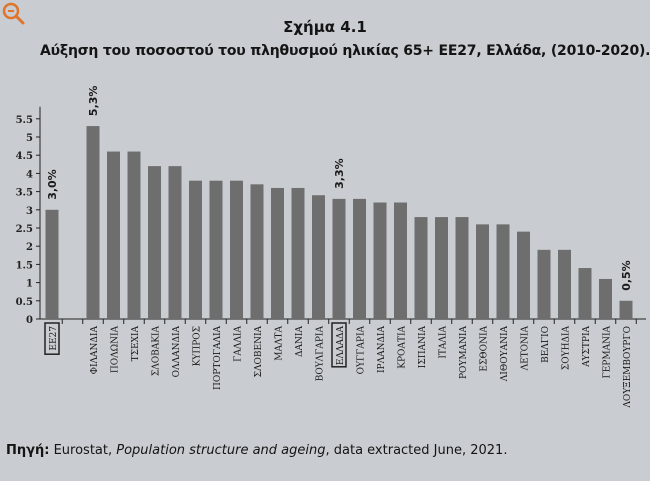 This screenshot has width=650, height=481. I want to click on data-label: 3,0%, so click(52, 184).